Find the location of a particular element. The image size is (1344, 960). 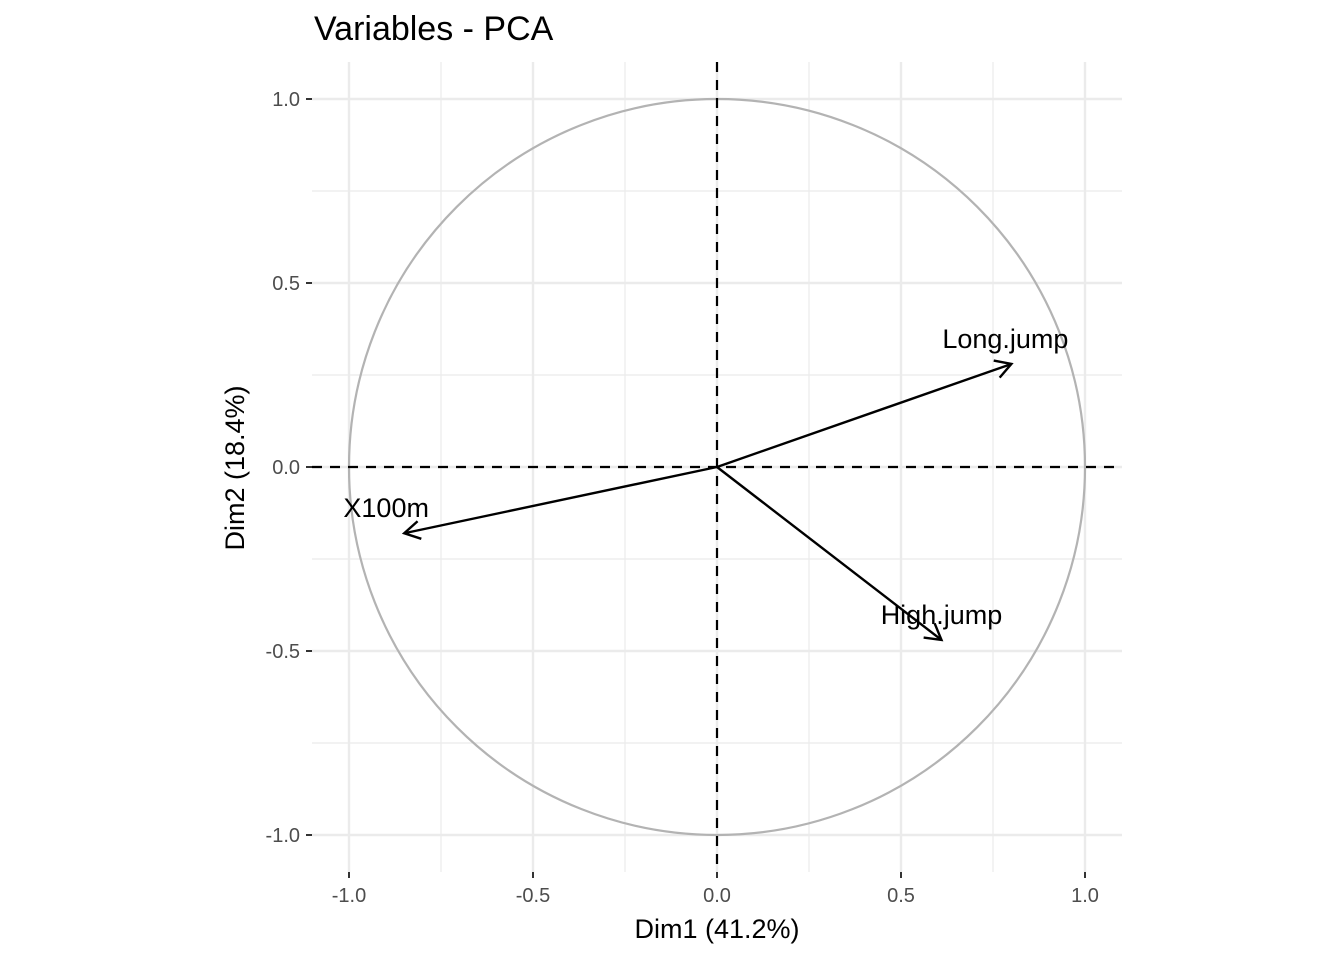

x-tick-label: 0.5 is located at coordinates (901, 896).